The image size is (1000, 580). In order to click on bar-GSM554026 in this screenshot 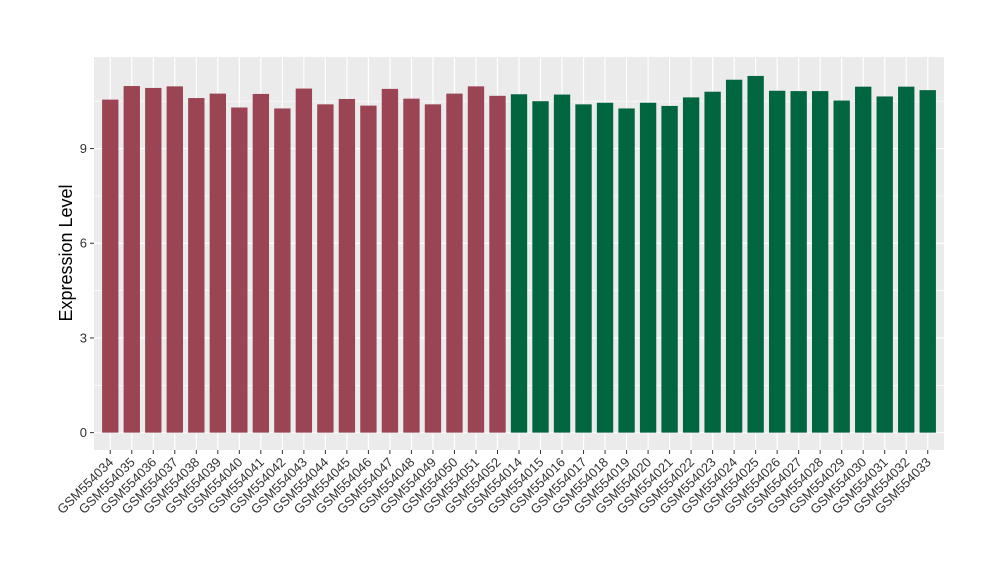, I will do `click(777, 261)`.